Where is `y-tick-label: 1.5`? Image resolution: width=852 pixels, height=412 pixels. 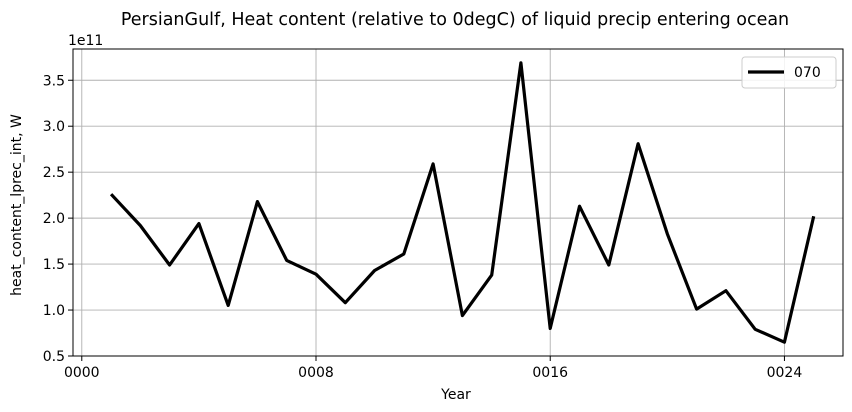 y-tick-label: 1.5 is located at coordinates (54, 265).